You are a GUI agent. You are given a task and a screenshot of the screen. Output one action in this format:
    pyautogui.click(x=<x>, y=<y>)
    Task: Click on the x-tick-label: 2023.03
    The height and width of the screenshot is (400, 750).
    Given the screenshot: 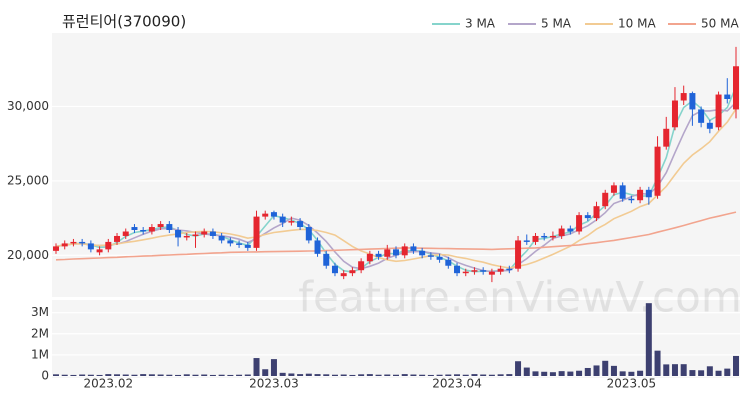 What is the action you would take?
    pyautogui.click(x=274, y=384)
    